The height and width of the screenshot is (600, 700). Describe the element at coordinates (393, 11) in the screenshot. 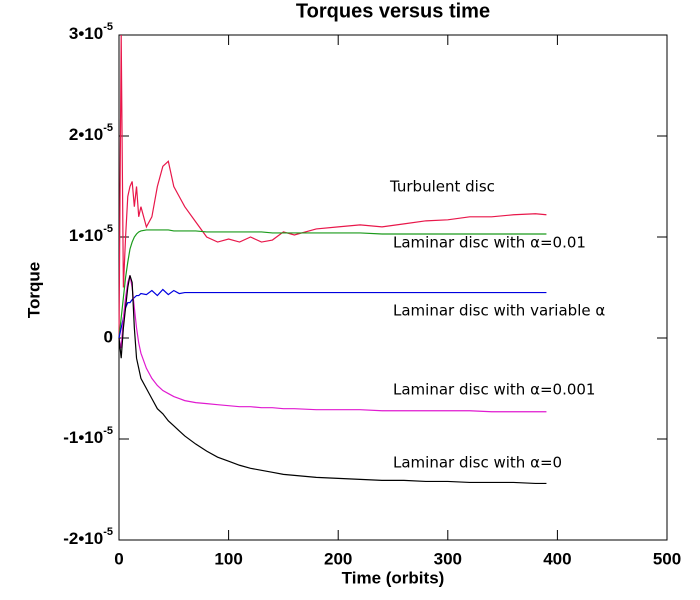

I see `chart-title: Torques versus time` at that location.